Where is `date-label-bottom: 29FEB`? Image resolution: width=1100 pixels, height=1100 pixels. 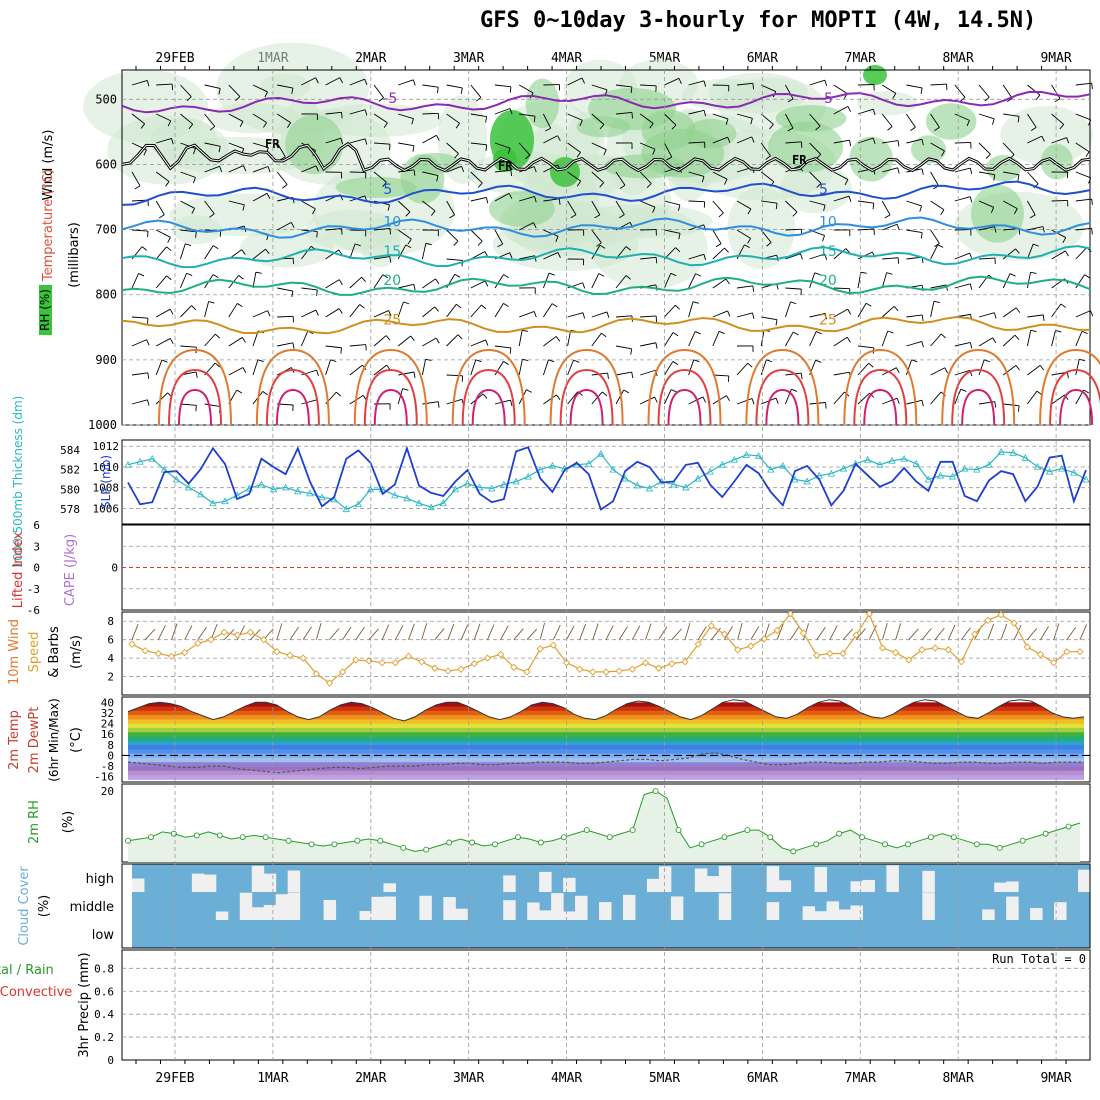 date-label-bottom: 29FEB is located at coordinates (174, 1078).